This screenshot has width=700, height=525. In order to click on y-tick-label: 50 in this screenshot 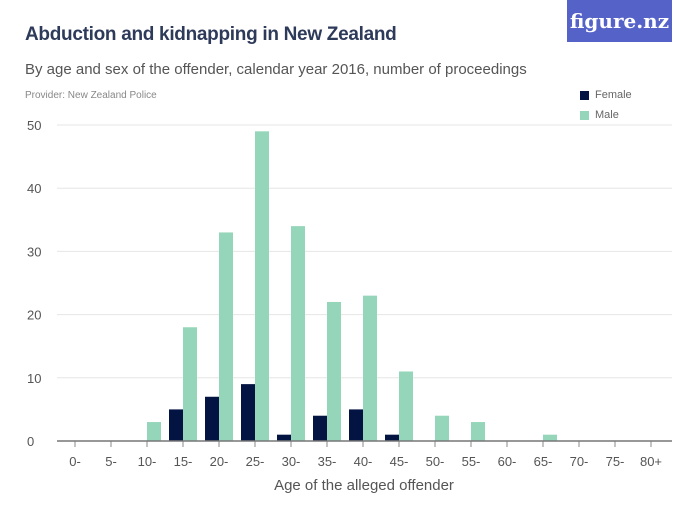, I will do `click(34, 125)`.